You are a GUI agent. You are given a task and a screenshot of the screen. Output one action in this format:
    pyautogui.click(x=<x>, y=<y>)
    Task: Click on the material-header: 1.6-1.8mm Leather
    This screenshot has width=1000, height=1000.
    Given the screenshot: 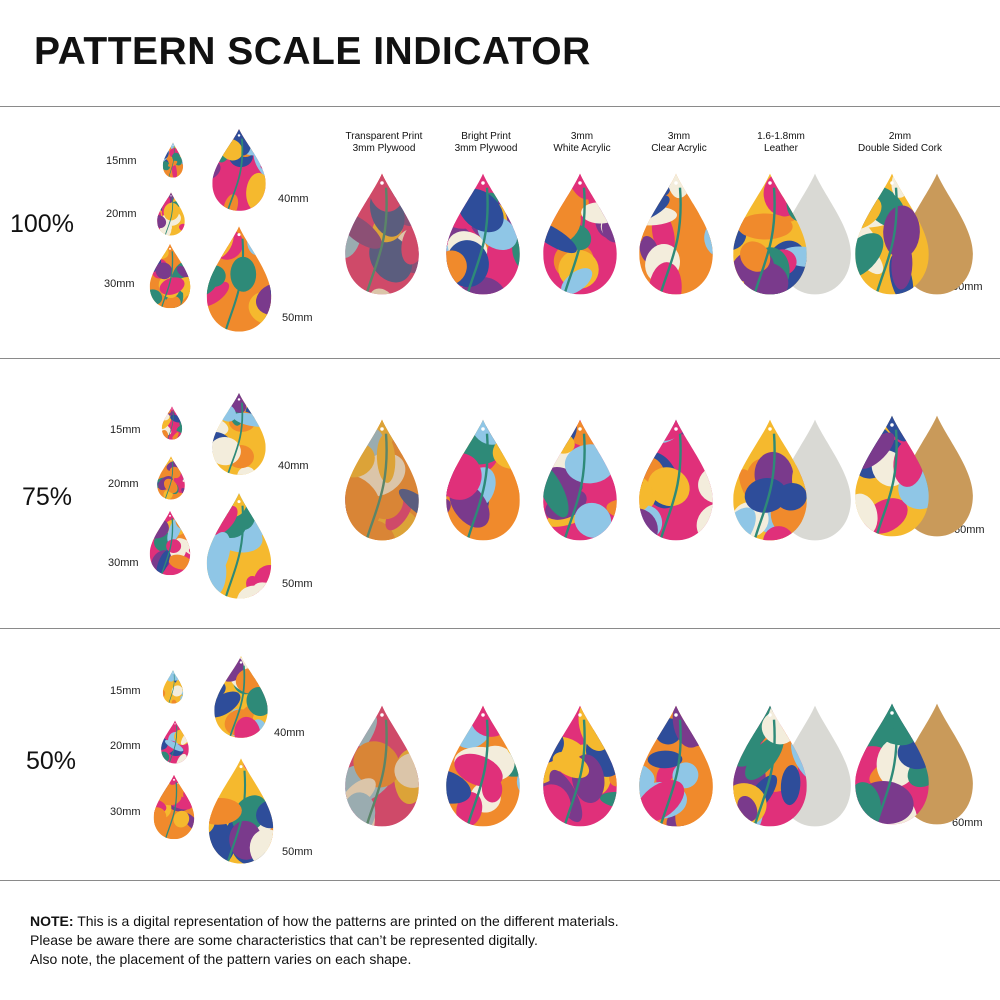 What is the action you would take?
    pyautogui.click(x=781, y=142)
    